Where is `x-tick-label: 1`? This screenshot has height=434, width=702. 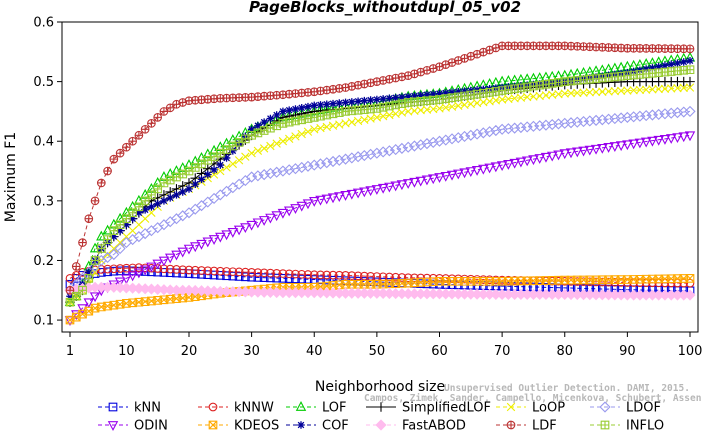
x-tick-label: 1 is located at coordinates (70, 351).